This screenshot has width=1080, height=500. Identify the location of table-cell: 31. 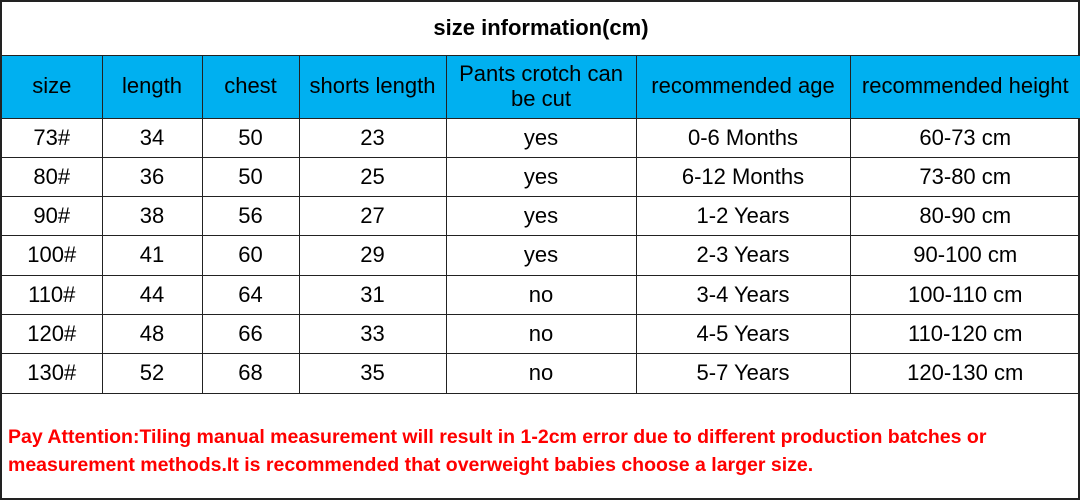
(372, 294).